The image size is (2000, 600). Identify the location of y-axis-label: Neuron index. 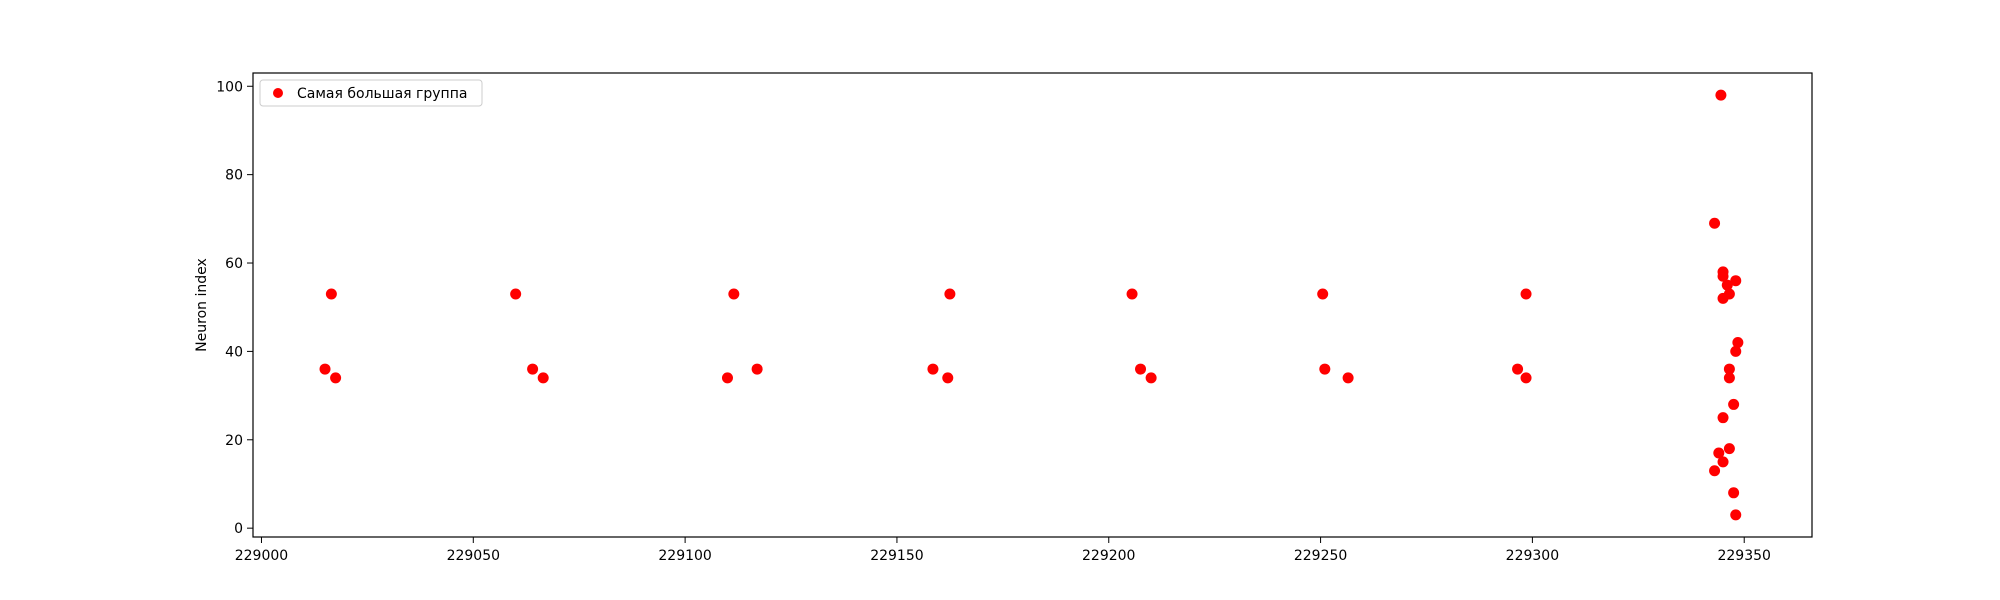
(202, 305).